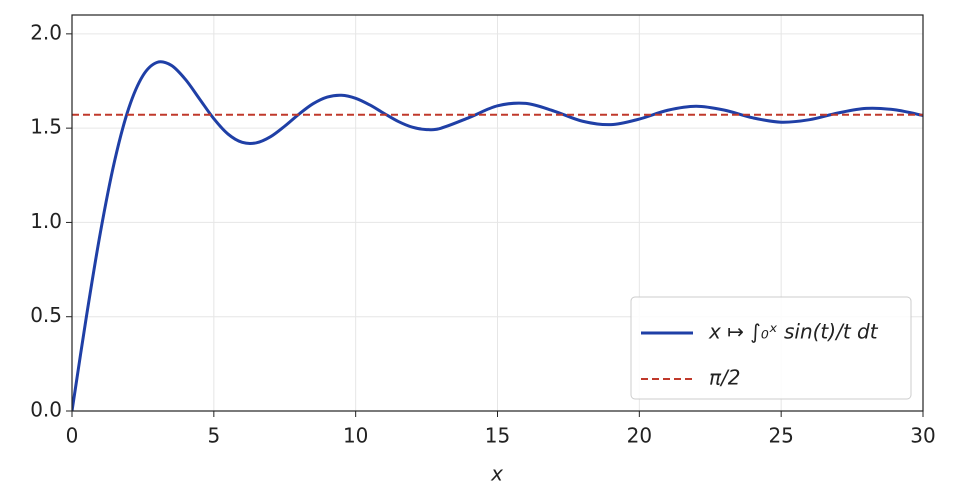  I want to click on x-axis-label: x, so click(496, 474).